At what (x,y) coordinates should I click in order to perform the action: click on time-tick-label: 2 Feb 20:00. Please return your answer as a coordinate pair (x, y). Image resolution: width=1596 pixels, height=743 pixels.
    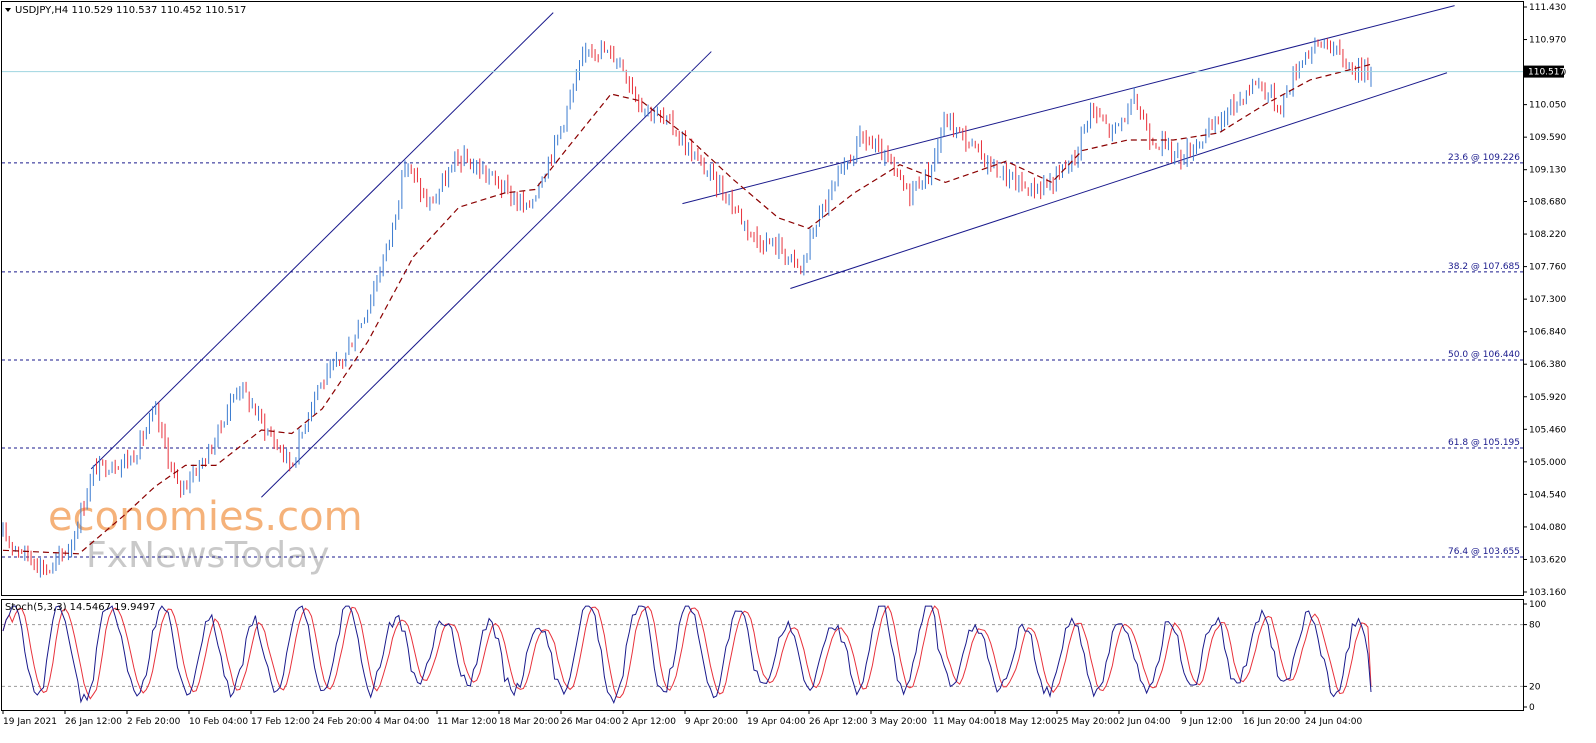
    Looking at the image, I should click on (154, 722).